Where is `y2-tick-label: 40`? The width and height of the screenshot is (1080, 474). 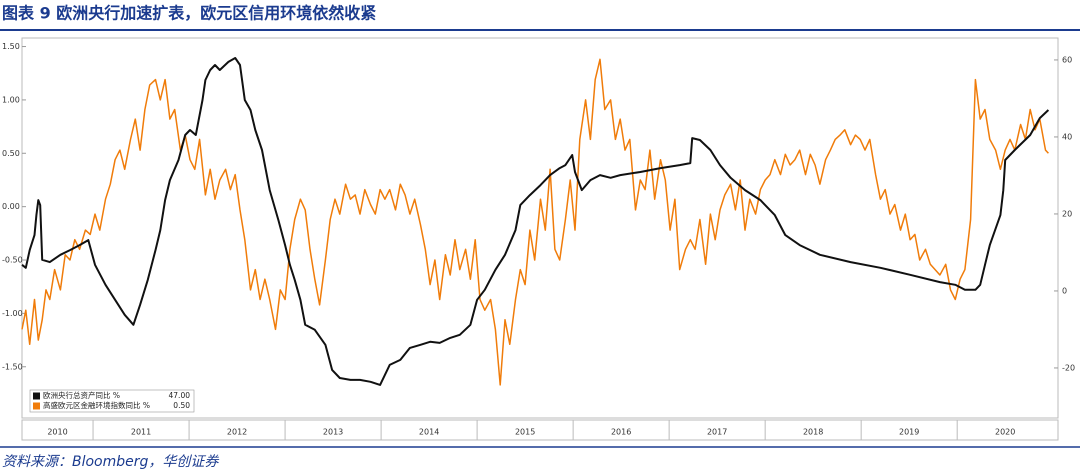 y2-tick-label: 40 is located at coordinates (1067, 136).